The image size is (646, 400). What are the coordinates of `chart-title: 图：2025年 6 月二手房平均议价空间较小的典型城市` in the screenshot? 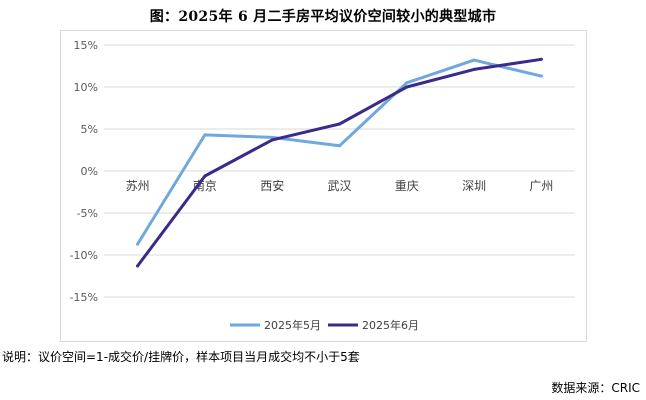 It's located at (323, 17).